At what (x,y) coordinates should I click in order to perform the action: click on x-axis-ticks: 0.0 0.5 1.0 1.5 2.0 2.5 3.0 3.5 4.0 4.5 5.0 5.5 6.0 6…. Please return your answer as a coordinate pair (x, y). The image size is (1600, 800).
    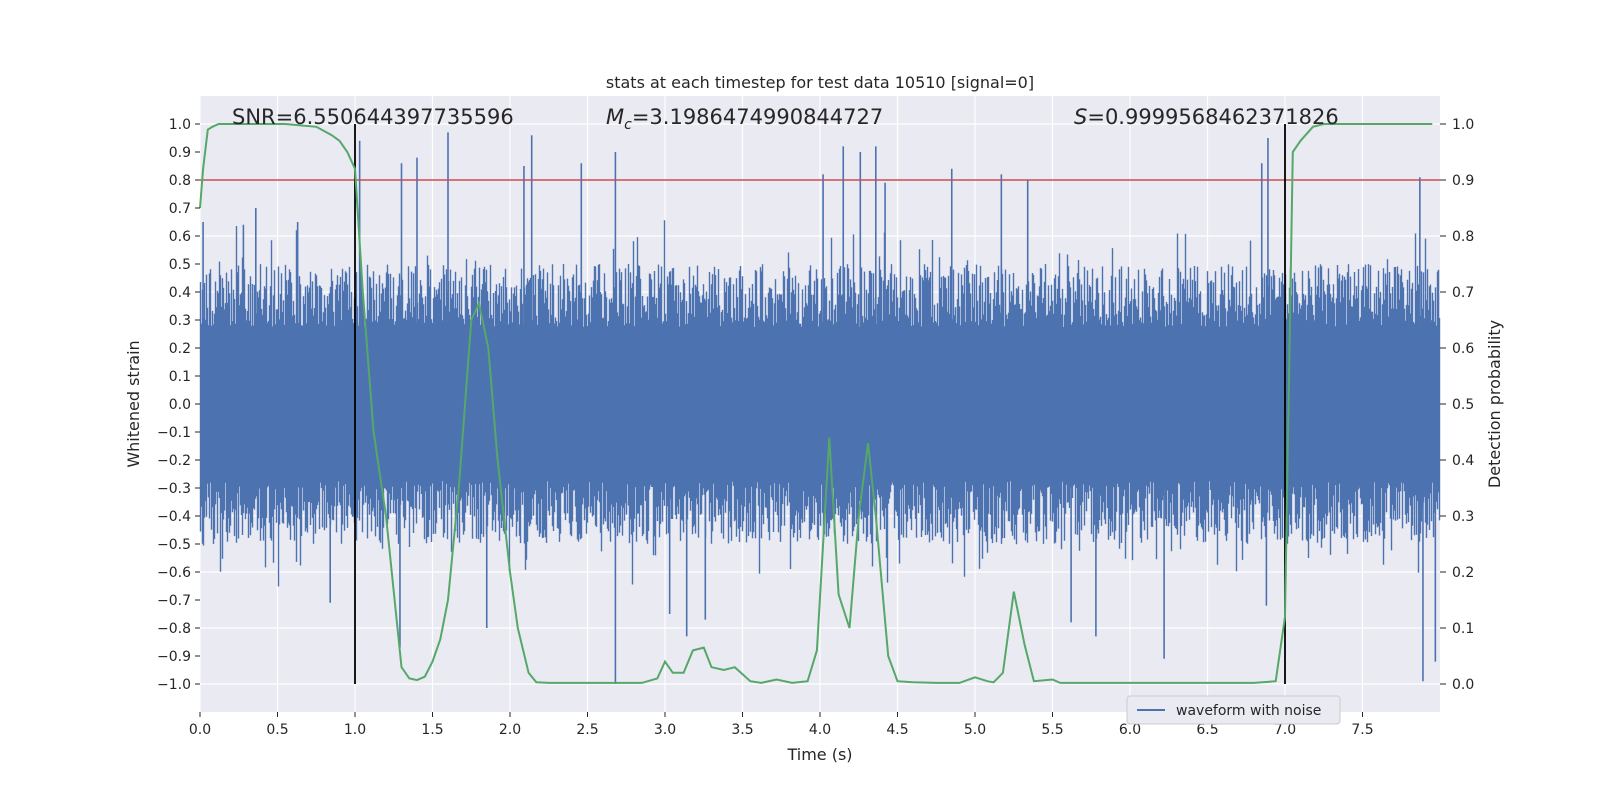
    Looking at the image, I should click on (781, 725).